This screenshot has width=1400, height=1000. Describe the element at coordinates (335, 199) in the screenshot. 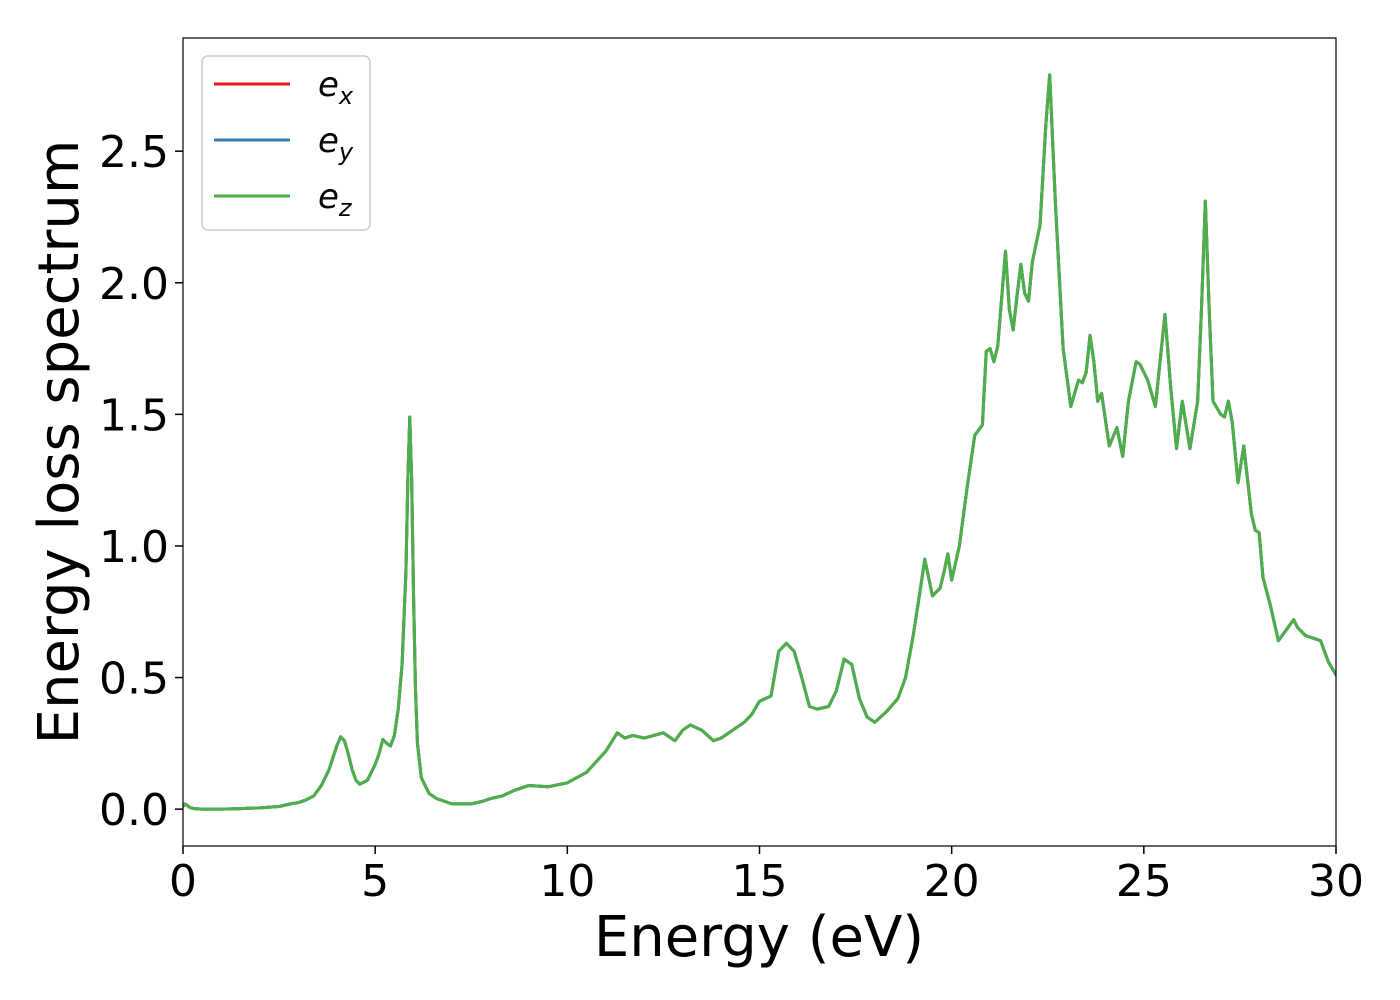

I see `legend-label-z: ez` at that location.